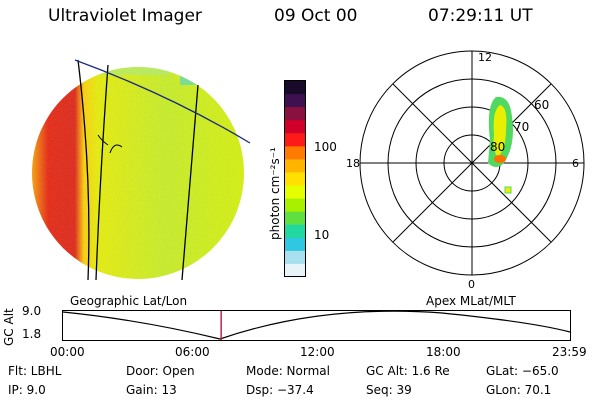  What do you see at coordinates (519, 390) in the screenshot?
I see `glon-info: GLon: 70.1` at bounding box center [519, 390].